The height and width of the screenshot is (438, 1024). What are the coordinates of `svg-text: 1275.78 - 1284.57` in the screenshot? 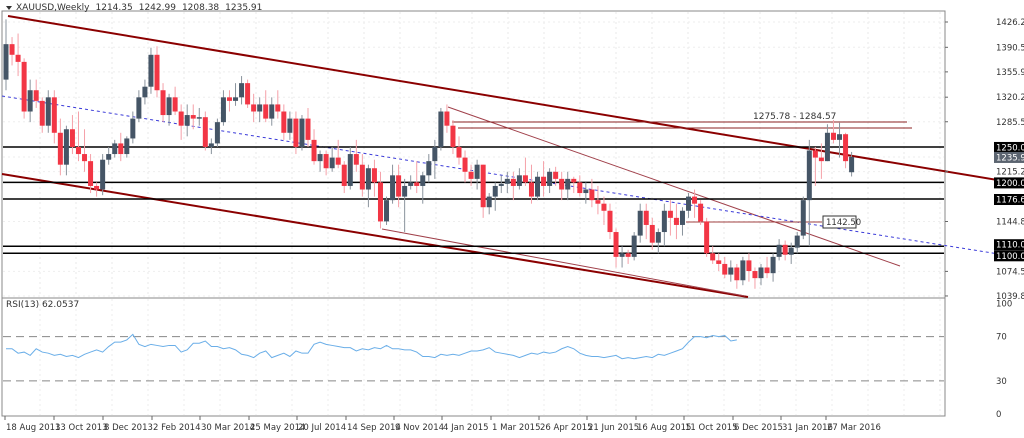 It's located at (794, 117).